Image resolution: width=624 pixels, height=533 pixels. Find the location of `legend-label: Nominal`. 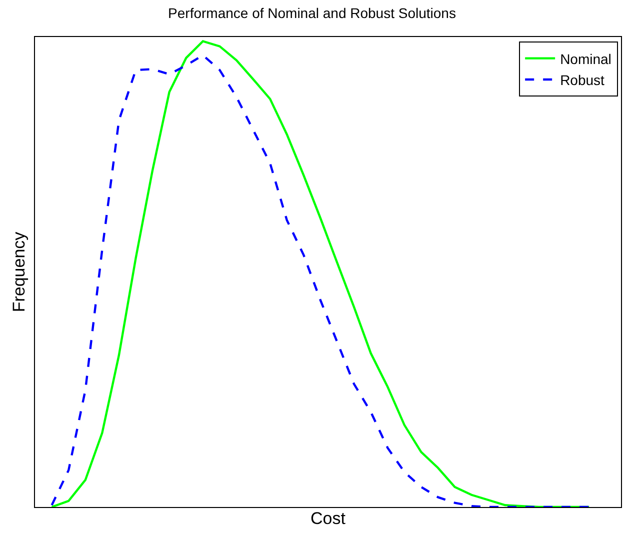

legend-label: Nominal is located at coordinates (586, 58).